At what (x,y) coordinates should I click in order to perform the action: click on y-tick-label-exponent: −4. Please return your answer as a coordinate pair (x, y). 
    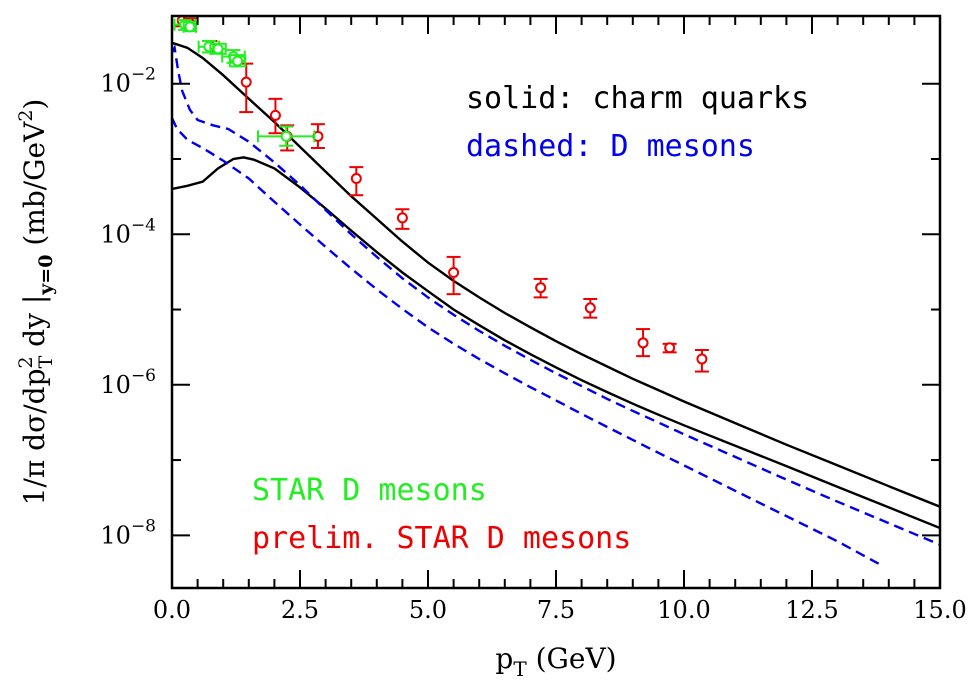
    Looking at the image, I should click on (143, 225).